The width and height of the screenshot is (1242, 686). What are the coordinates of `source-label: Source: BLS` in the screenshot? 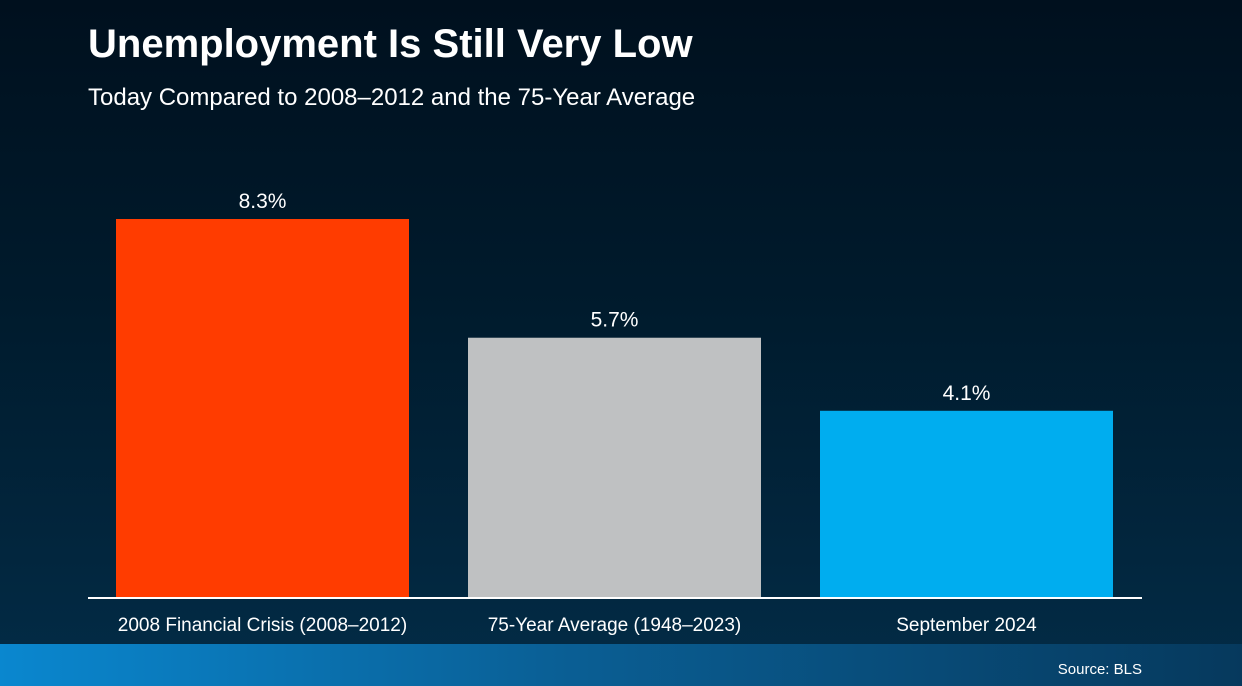 It's located at (1099, 669).